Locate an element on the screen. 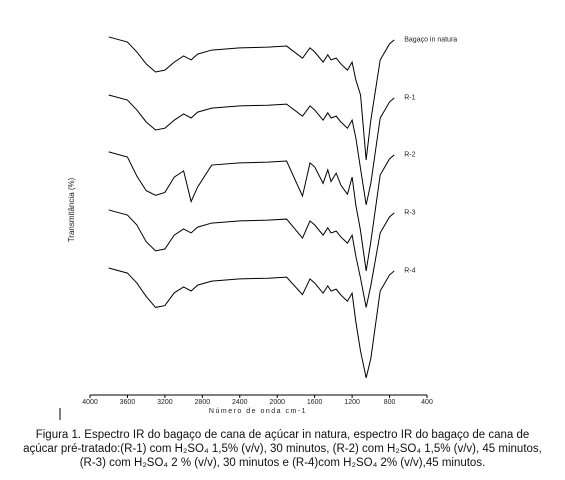  x-tick-label: 1200 is located at coordinates (352, 402).